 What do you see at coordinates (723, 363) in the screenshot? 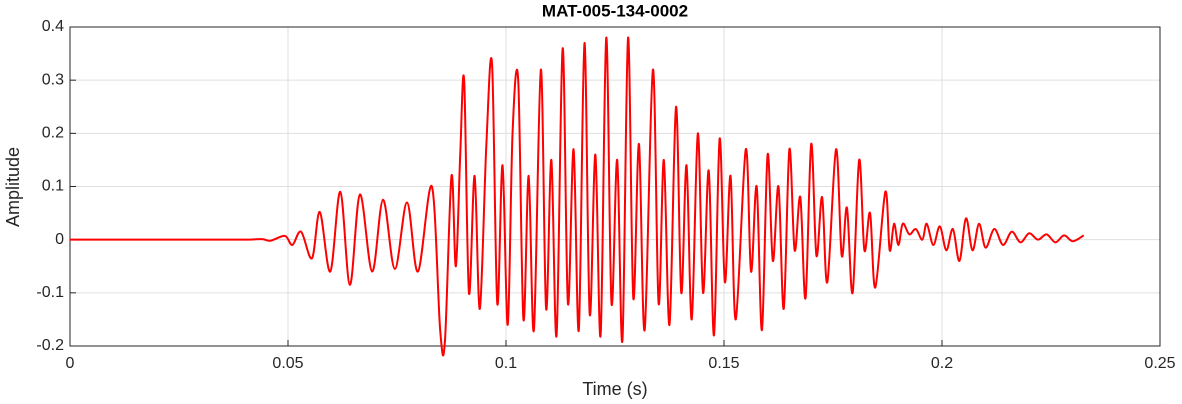
I see `x-tick-label: 0.15` at bounding box center [723, 363].